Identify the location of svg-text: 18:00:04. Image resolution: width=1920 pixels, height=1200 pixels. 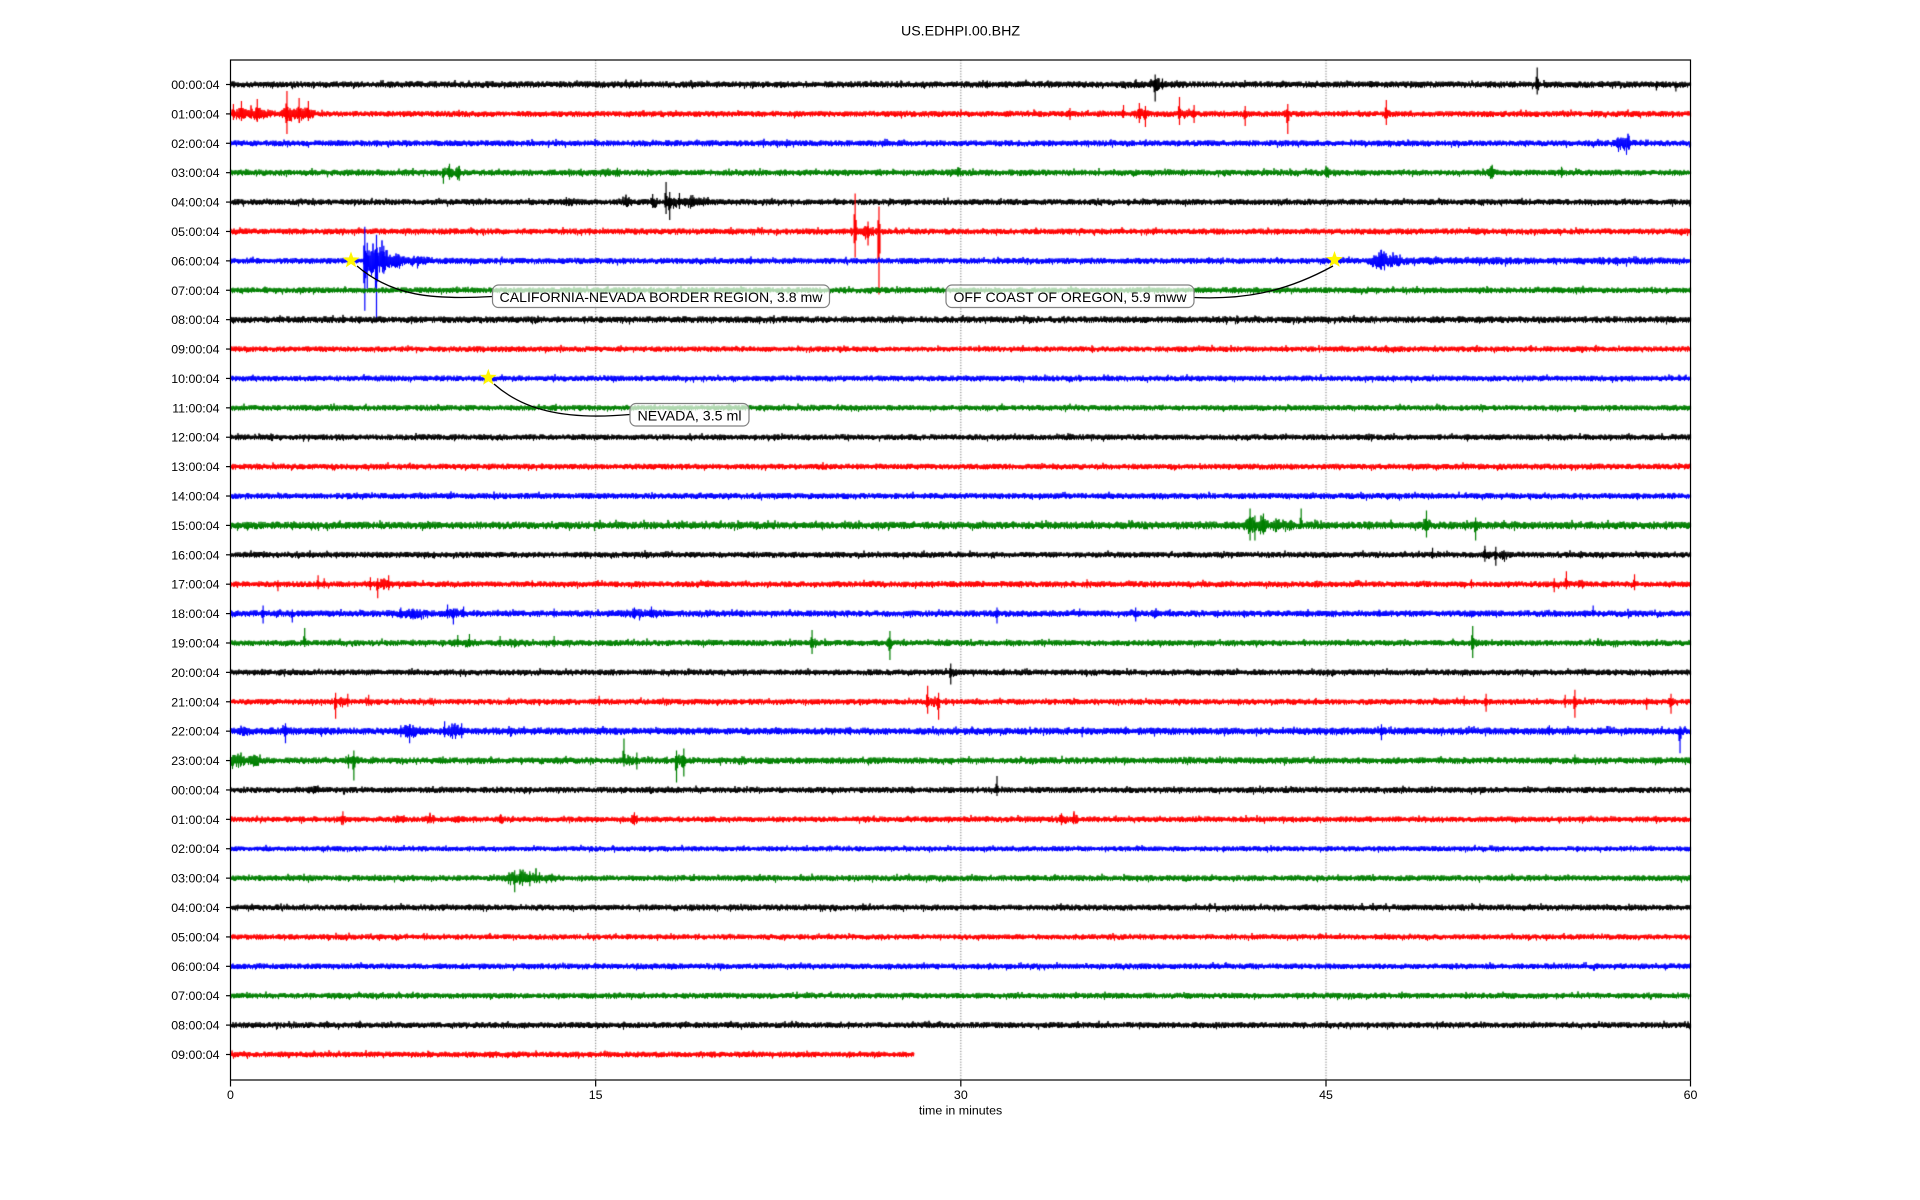
(195, 614).